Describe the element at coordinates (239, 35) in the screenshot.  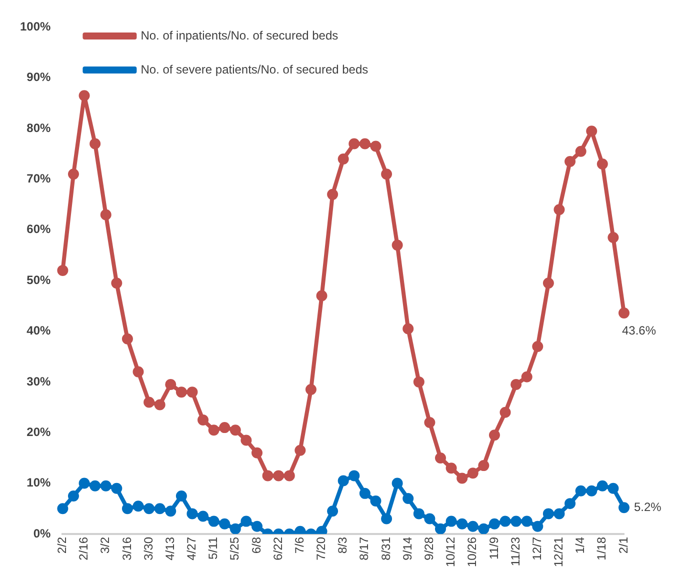
I see `legend-label: No. of inpatients/No. of secured beds` at that location.